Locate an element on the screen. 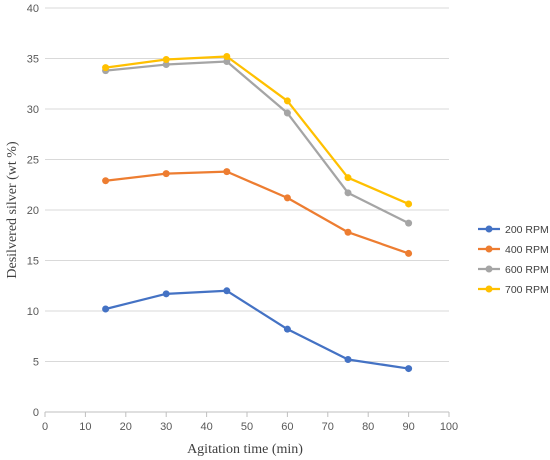  x-tick-label: 70 is located at coordinates (328, 427).